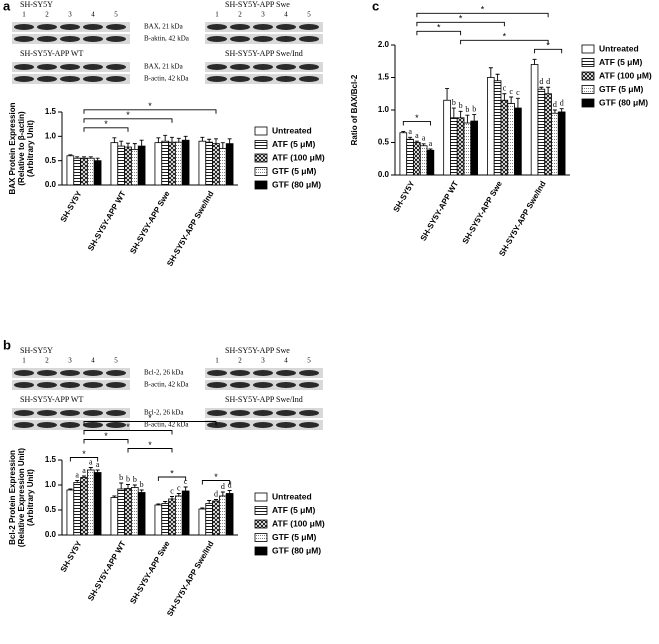 This screenshot has height=644, width=659. Describe the element at coordinates (190, 578) in the screenshot. I see `x-tick-label: SH-SY5Y-APP Swe/Ind` at that location.